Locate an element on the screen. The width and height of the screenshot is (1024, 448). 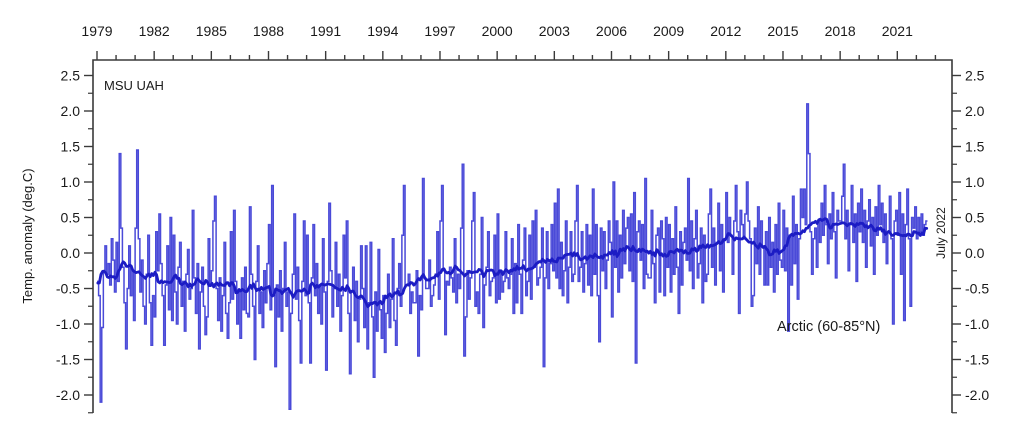
x-tick-label: 1997 is located at coordinates (439, 31).